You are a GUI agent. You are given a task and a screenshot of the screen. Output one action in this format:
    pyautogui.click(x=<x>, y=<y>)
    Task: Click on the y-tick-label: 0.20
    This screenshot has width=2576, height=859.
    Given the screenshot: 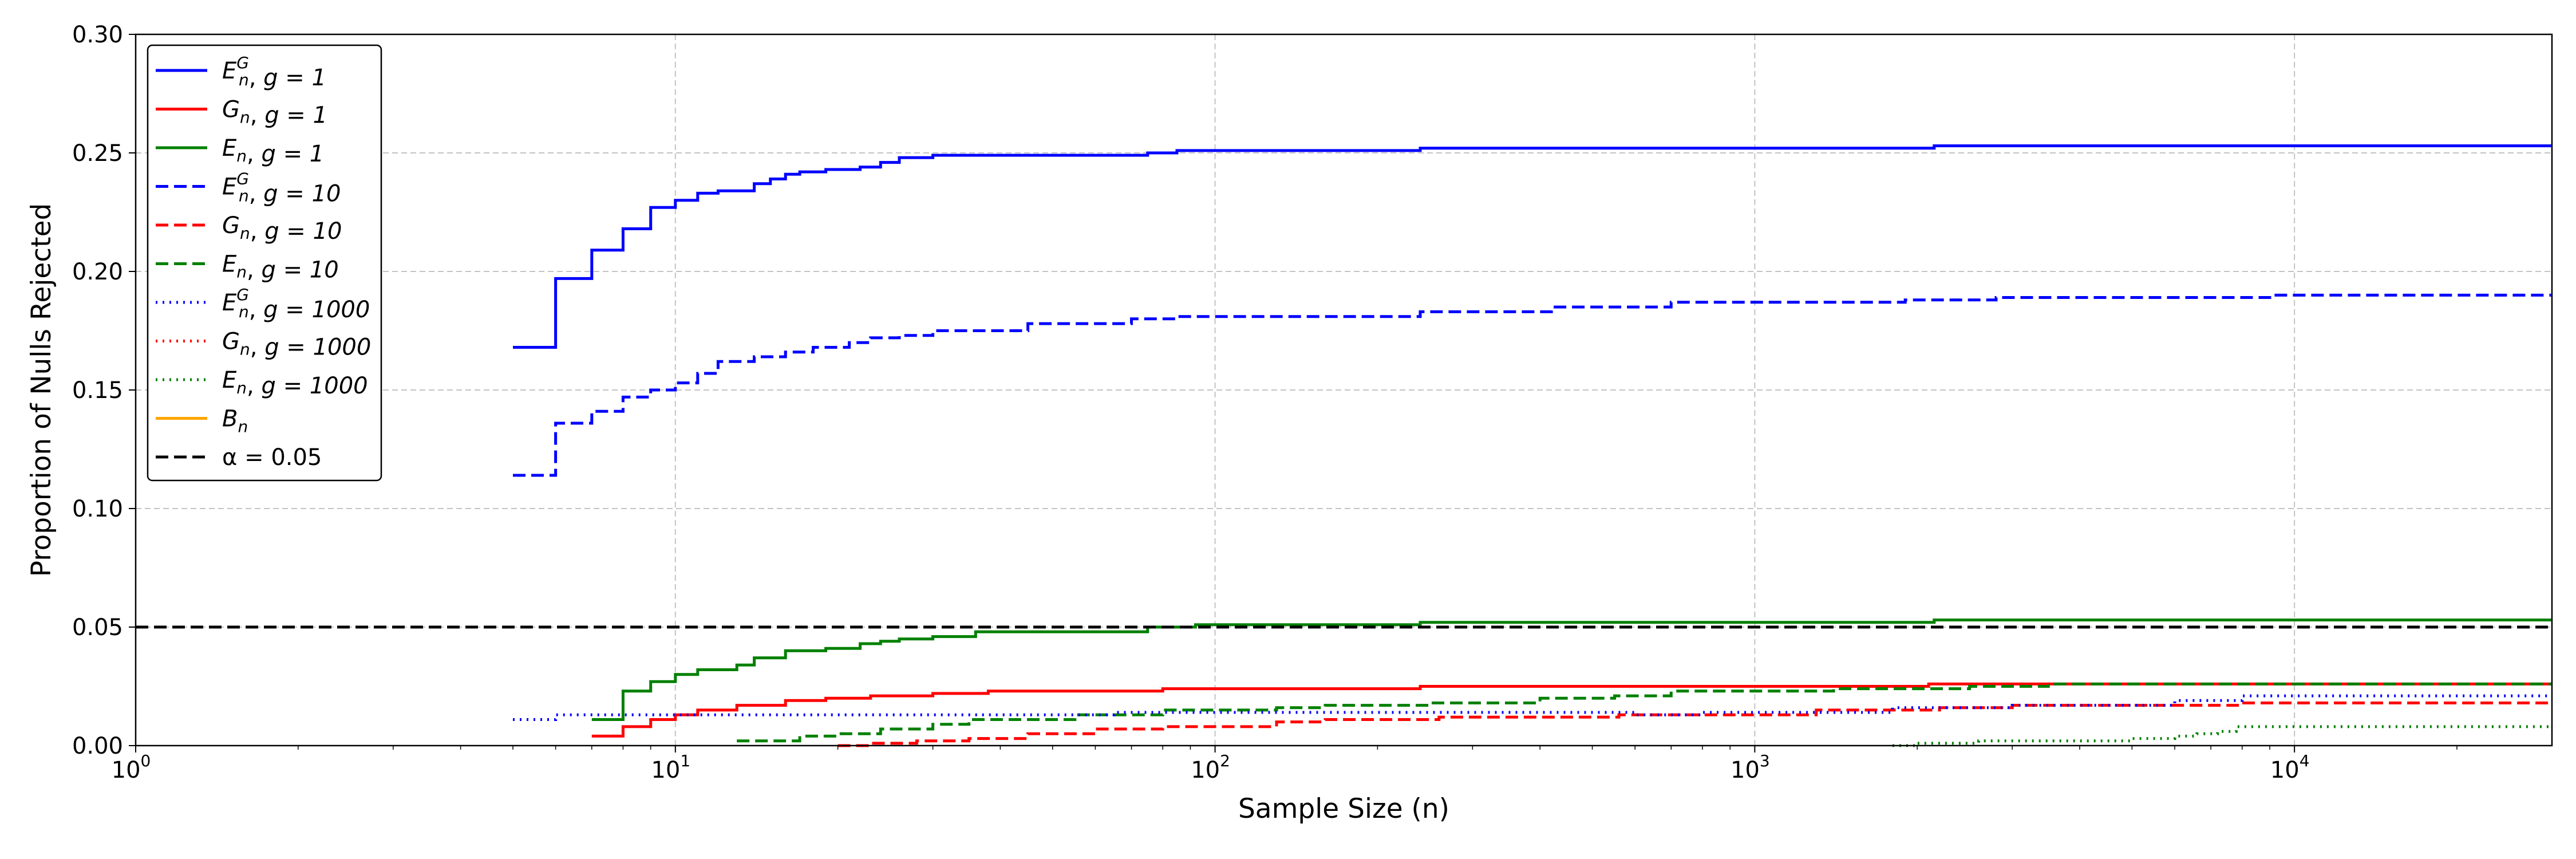 What is the action you would take?
    pyautogui.click(x=97, y=272)
    